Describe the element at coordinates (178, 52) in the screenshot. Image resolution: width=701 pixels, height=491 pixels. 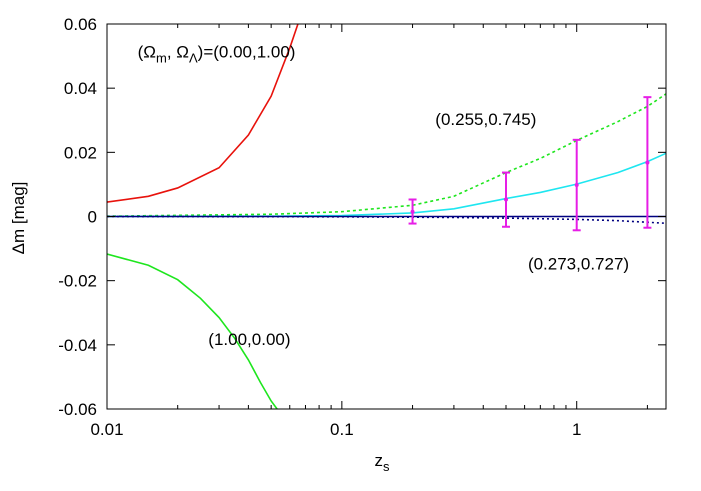
I see `annotation-omega-1-part: , Ω` at that location.